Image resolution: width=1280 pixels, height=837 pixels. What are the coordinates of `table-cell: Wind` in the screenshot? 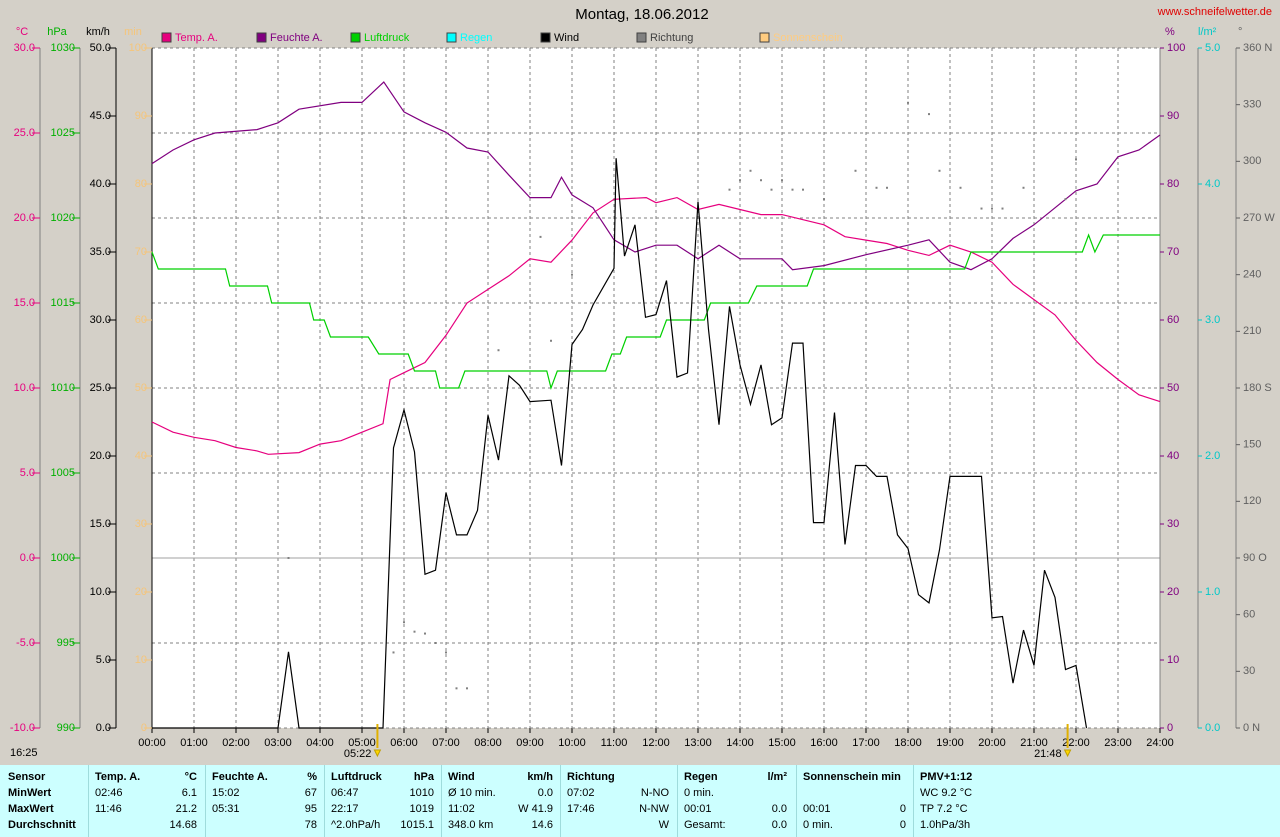 It's located at (461, 777).